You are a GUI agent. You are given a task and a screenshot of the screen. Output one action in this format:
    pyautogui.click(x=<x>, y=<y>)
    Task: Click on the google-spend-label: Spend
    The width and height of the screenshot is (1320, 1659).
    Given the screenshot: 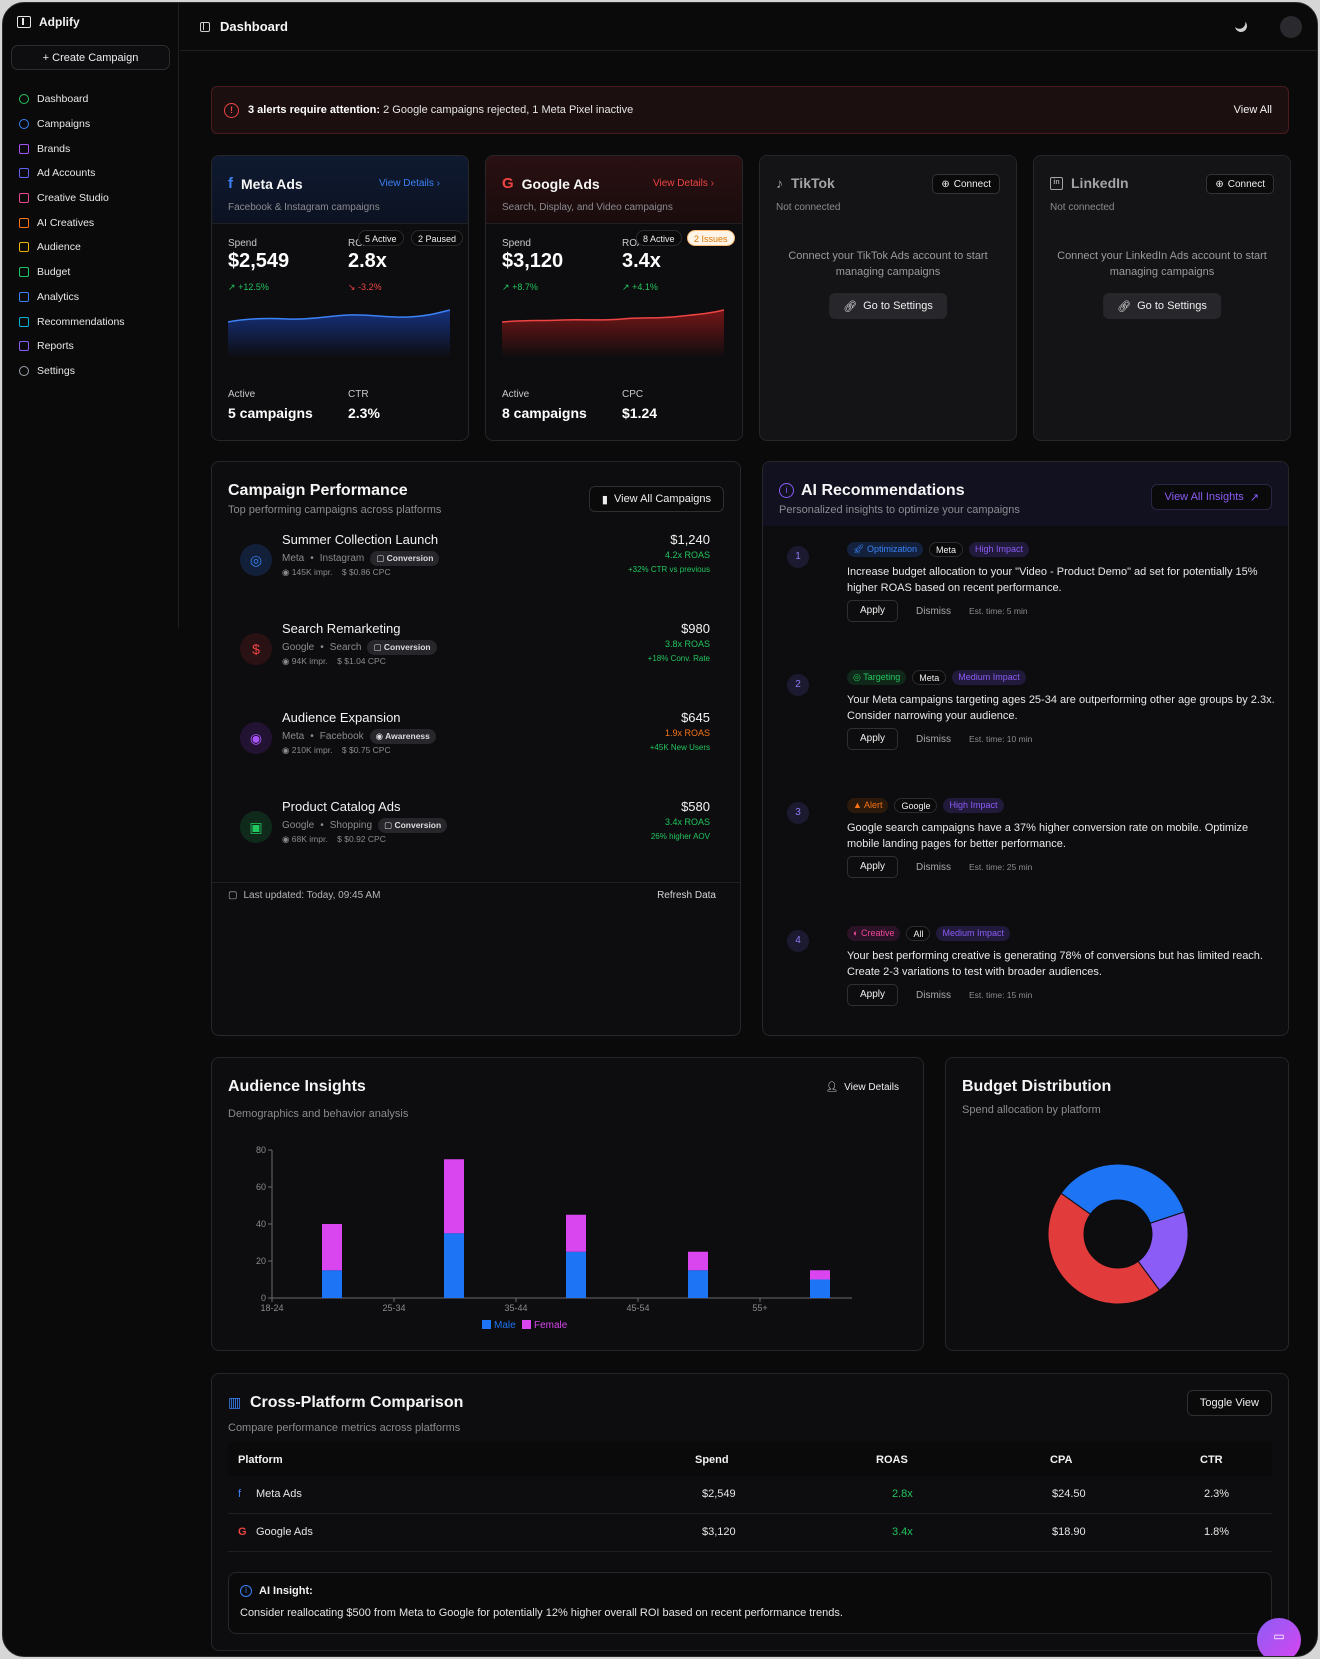 What is the action you would take?
    pyautogui.click(x=516, y=243)
    